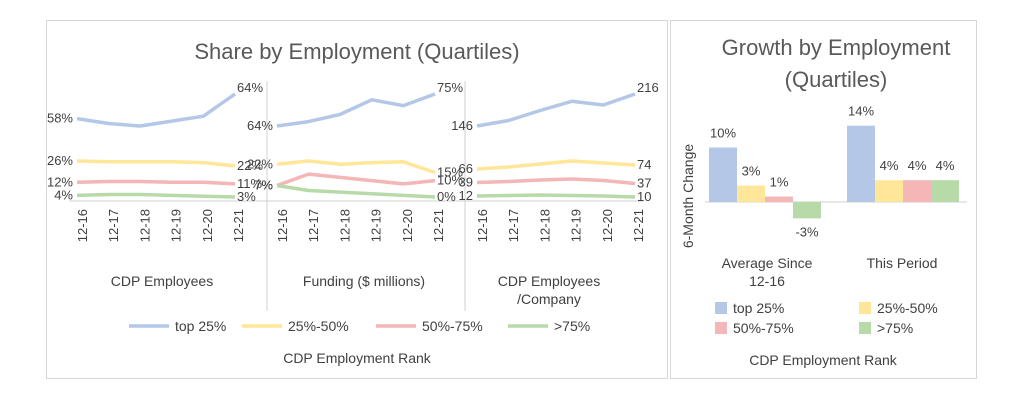  I want to click on series-end-label: 75%, so click(450, 87).